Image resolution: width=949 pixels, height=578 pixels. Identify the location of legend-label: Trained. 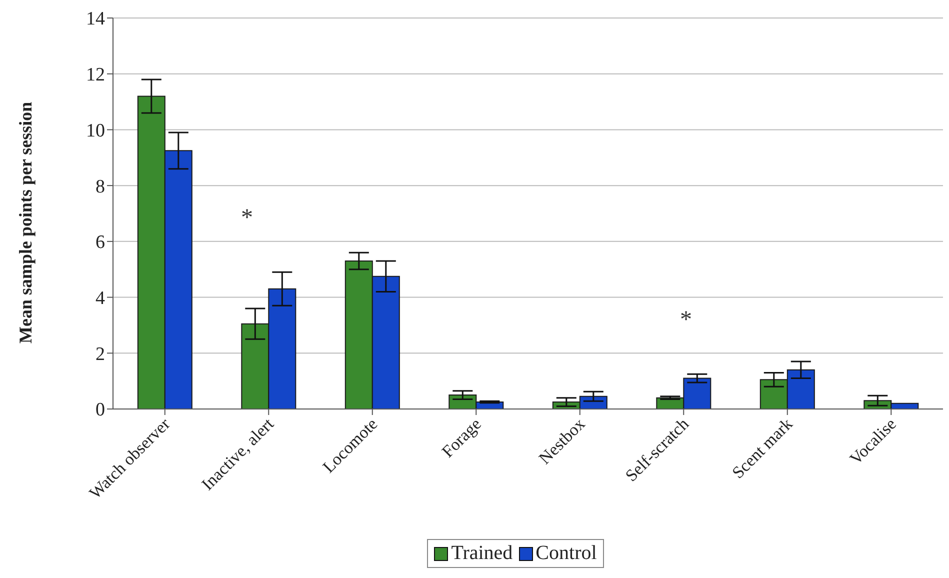
(481, 553).